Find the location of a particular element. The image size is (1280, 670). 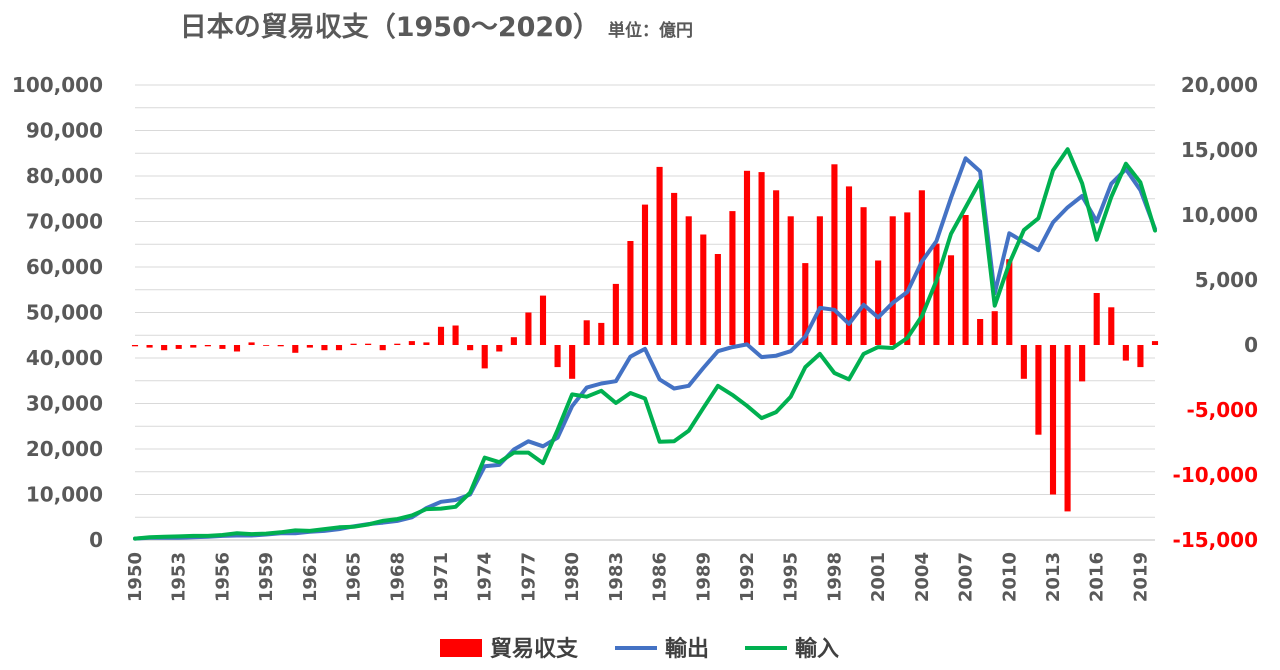

legend-label: 貿易収支 is located at coordinates (534, 649).